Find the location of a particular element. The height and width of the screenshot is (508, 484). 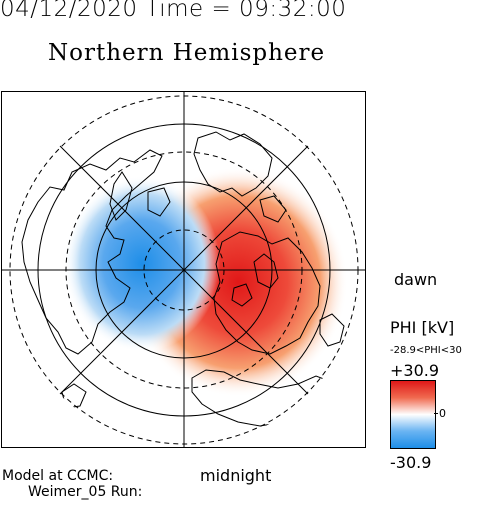

colorbar-title: PHI [kV] is located at coordinates (422, 327).